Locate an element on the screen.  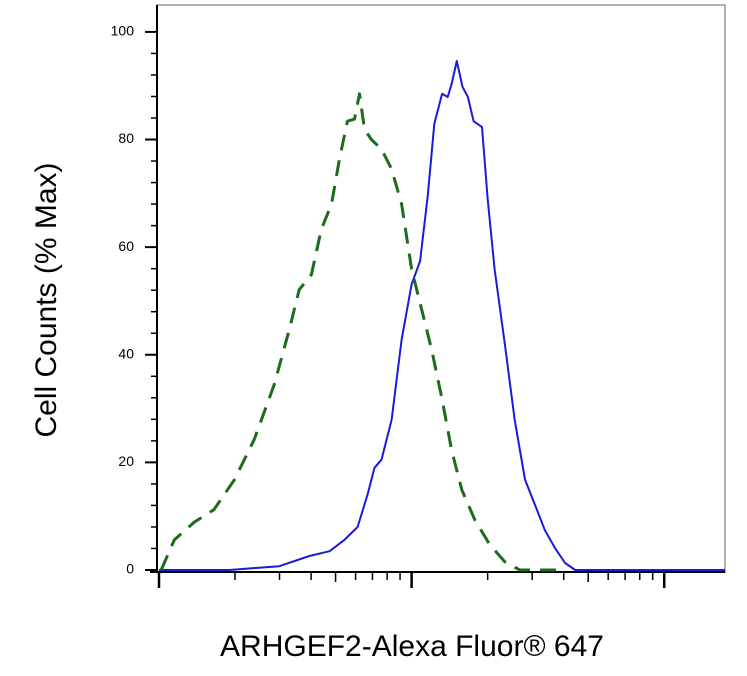
y-axis-title: Cell Counts (% Max) is located at coordinates (46, 299).